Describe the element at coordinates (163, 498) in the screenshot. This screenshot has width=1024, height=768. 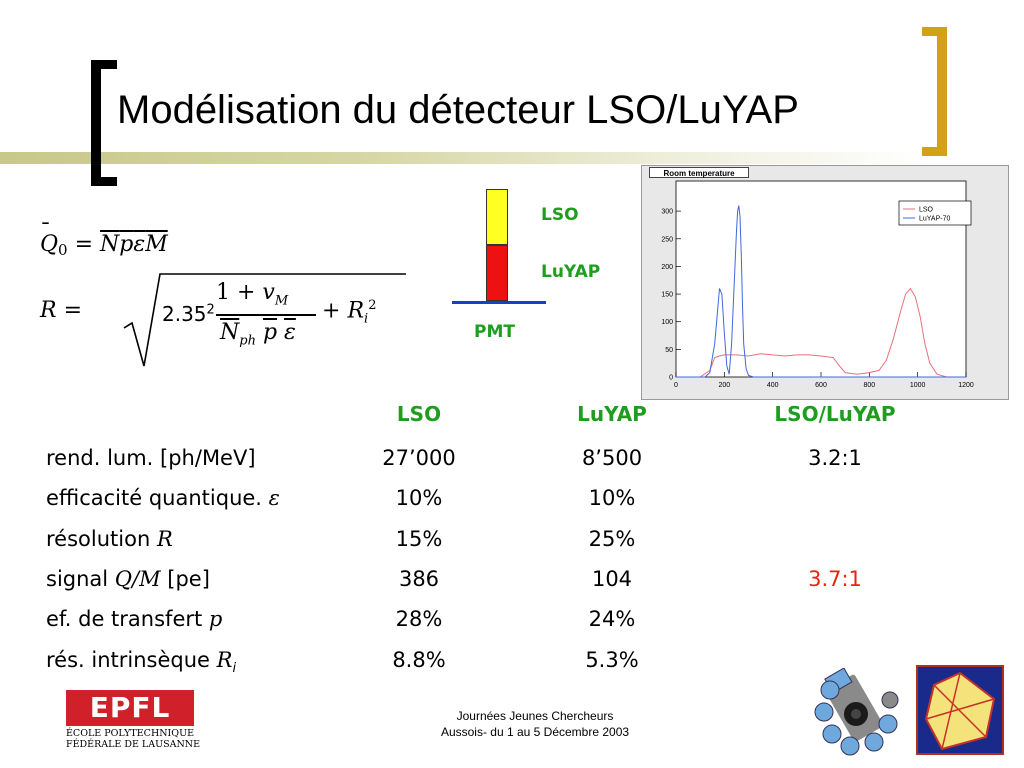
I see `table-row-label: efficacité quantique. ε` at that location.